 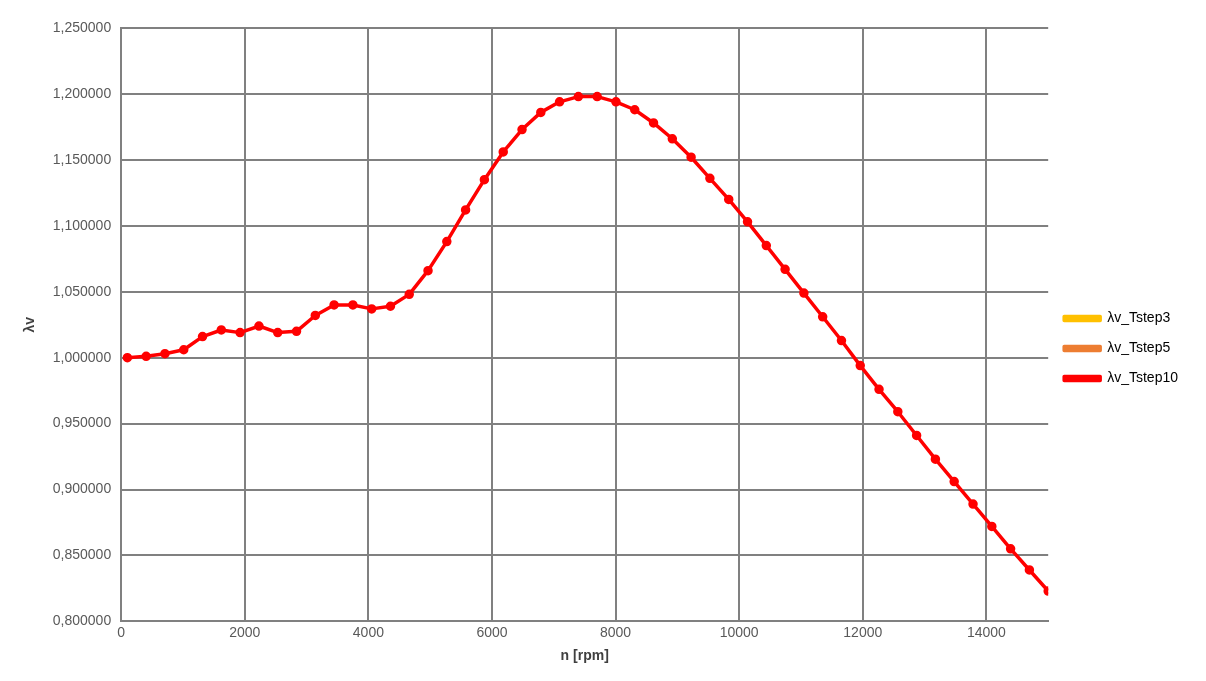 I want to click on legend-label: λv_Tstep10, so click(x=1143, y=377).